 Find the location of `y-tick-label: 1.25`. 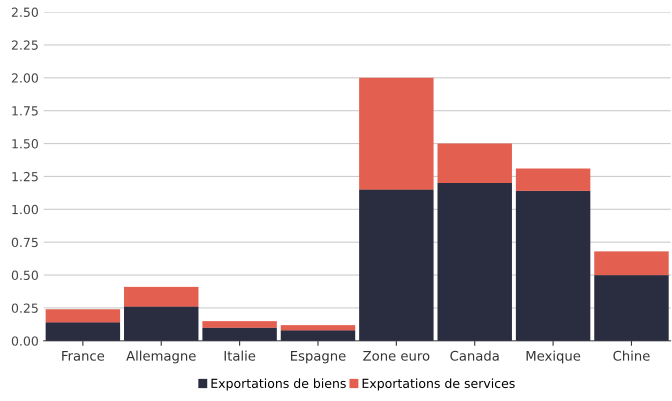

y-tick-label: 1.25 is located at coordinates (25, 177).